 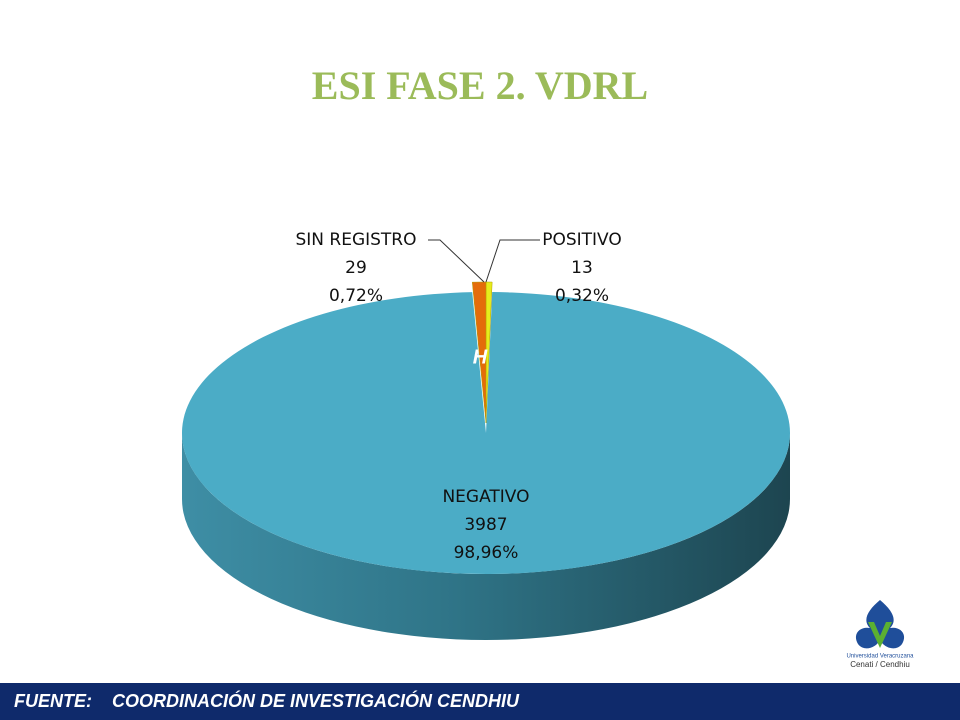 I want to click on data-label-name: SIN REGISTRO, so click(x=355, y=240).